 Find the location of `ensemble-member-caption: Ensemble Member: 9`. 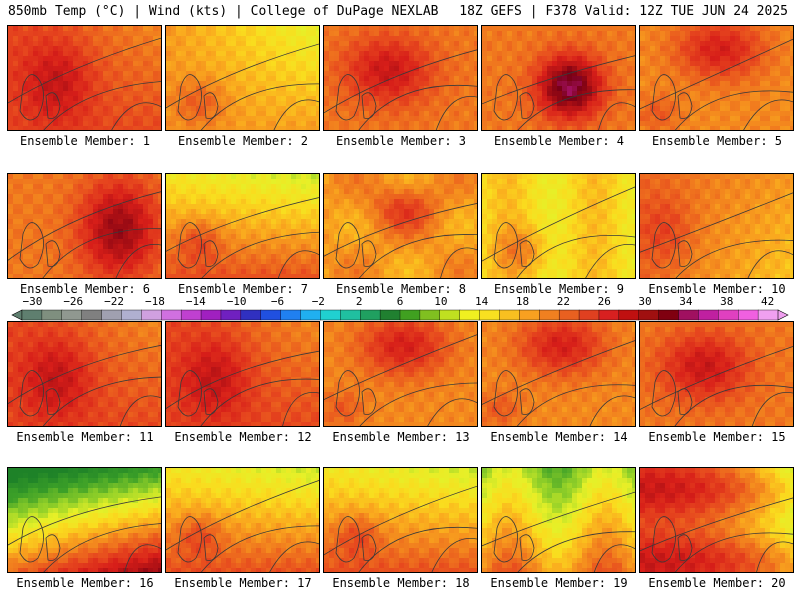

ensemble-member-caption: Ensemble Member: 9 is located at coordinates (559, 289).